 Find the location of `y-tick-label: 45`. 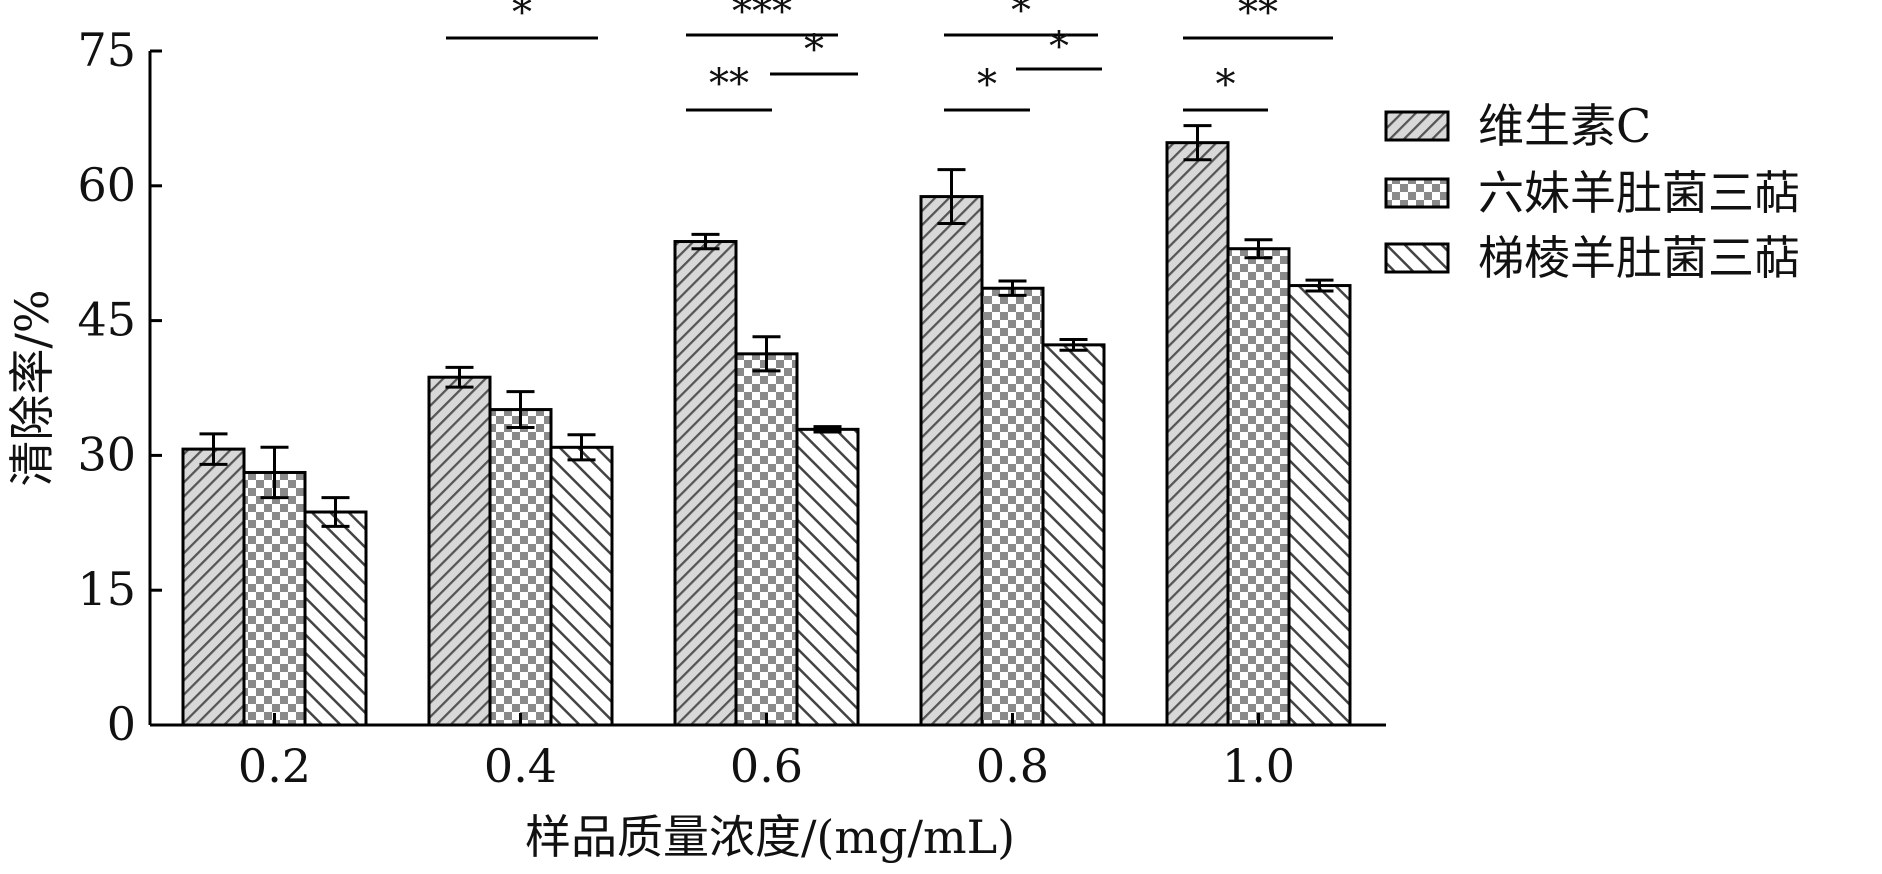

y-tick-label: 45 is located at coordinates (106, 320).